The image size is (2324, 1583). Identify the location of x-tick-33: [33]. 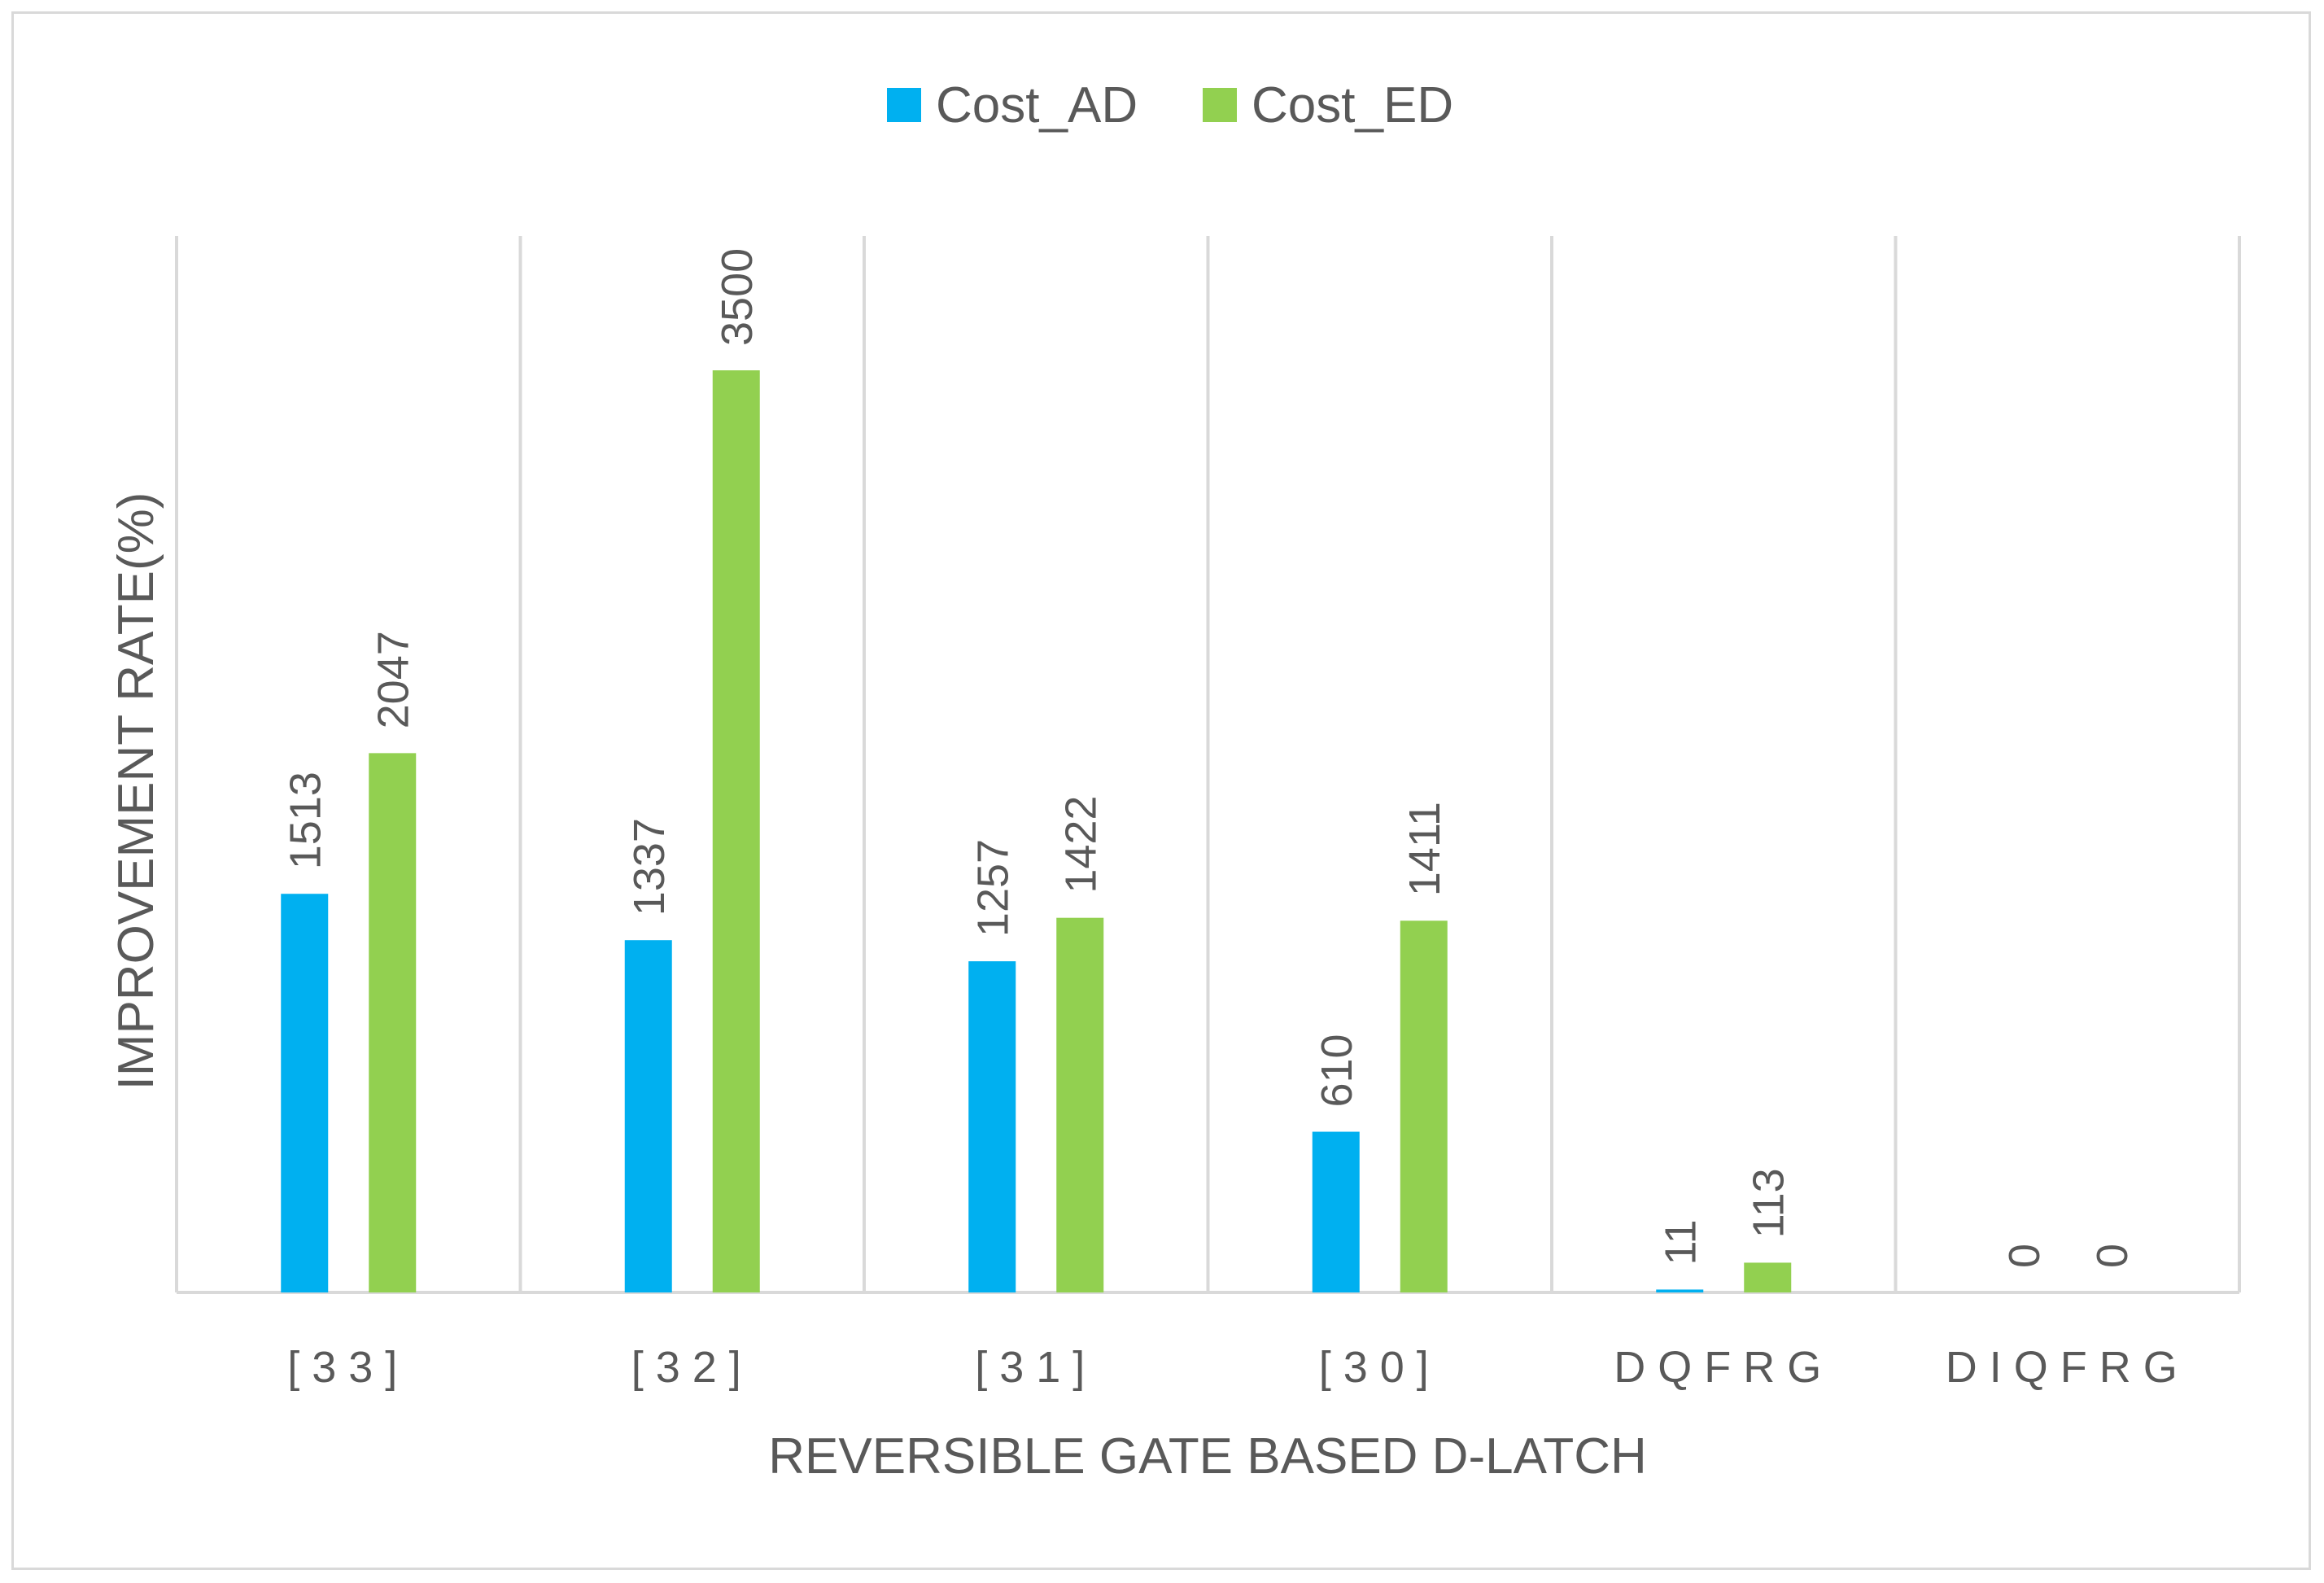
(348, 1367).